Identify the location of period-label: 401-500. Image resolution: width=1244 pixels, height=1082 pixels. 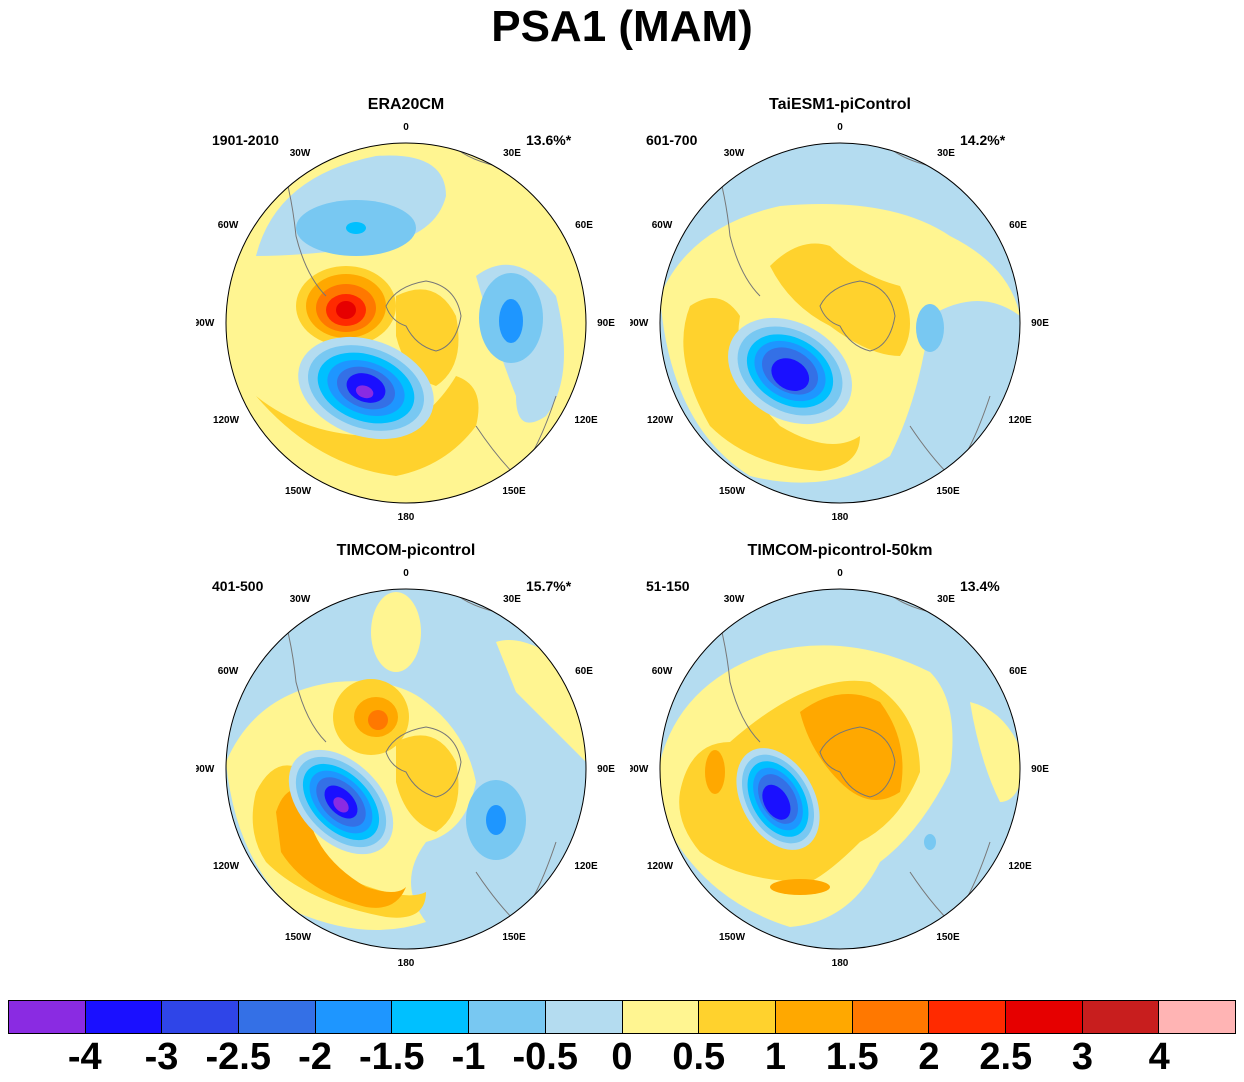
(238, 586).